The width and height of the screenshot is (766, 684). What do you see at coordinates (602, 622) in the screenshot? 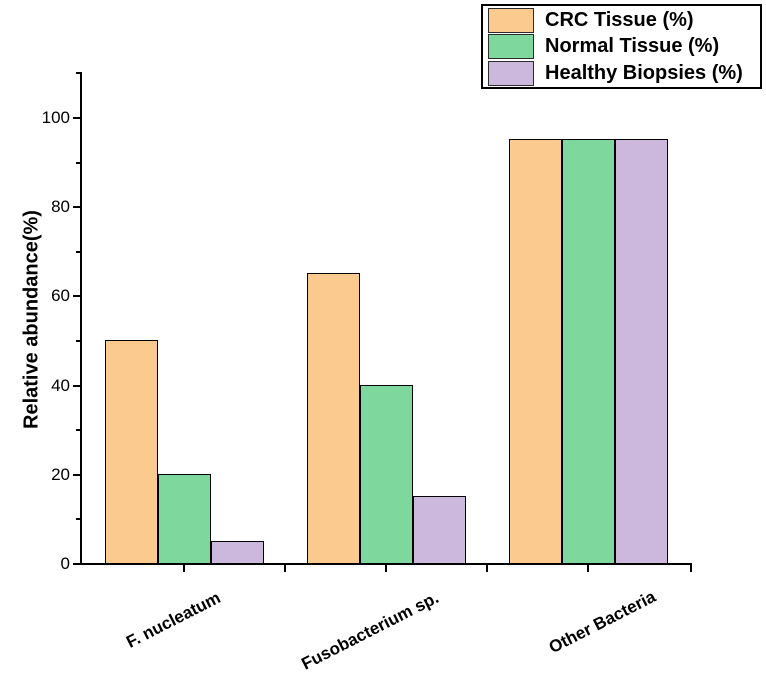
I see `x-category-label: Other Bacteria` at bounding box center [602, 622].